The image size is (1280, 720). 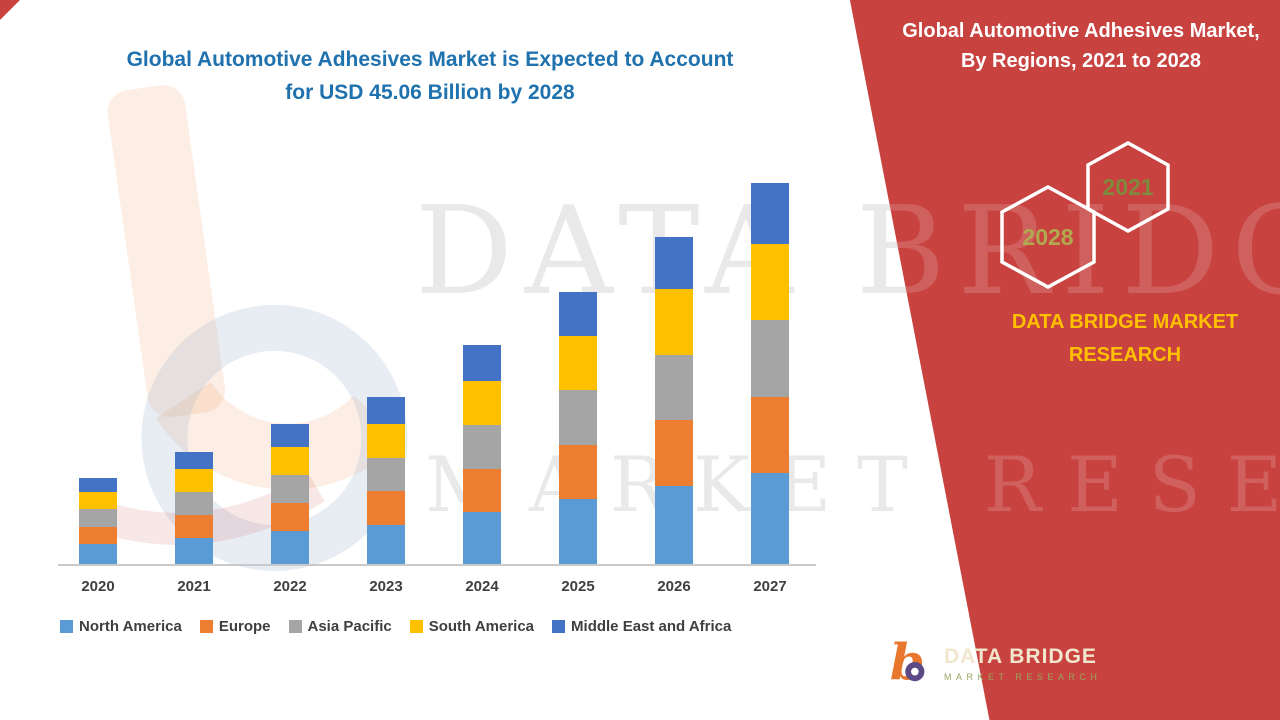 I want to click on legend-item-south-america: South America, so click(x=472, y=626).